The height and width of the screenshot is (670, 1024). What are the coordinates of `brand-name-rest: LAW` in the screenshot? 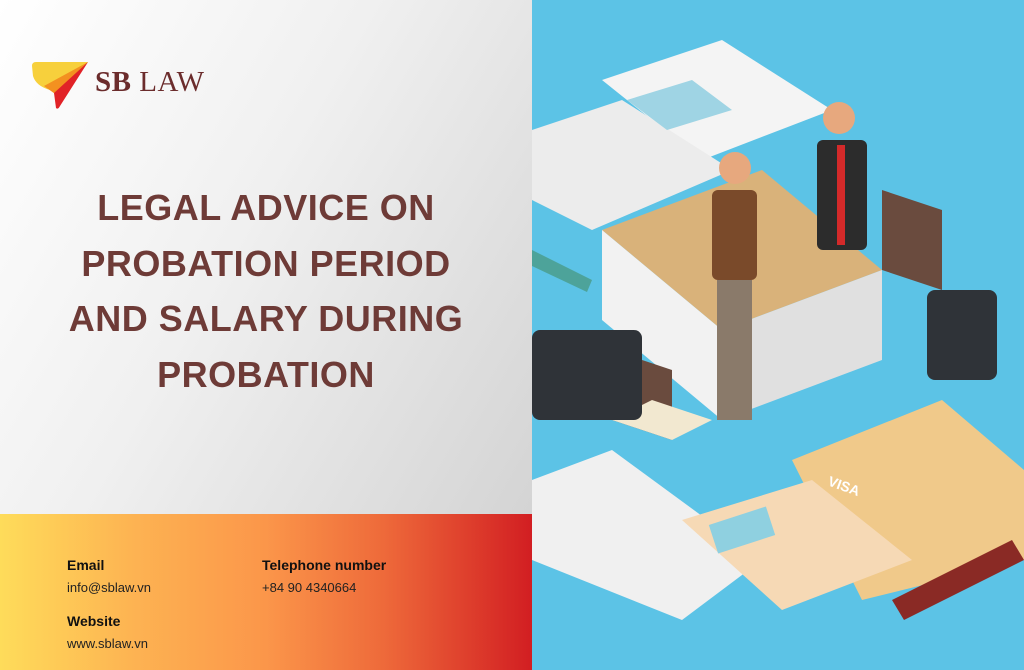 It's located at (172, 82).